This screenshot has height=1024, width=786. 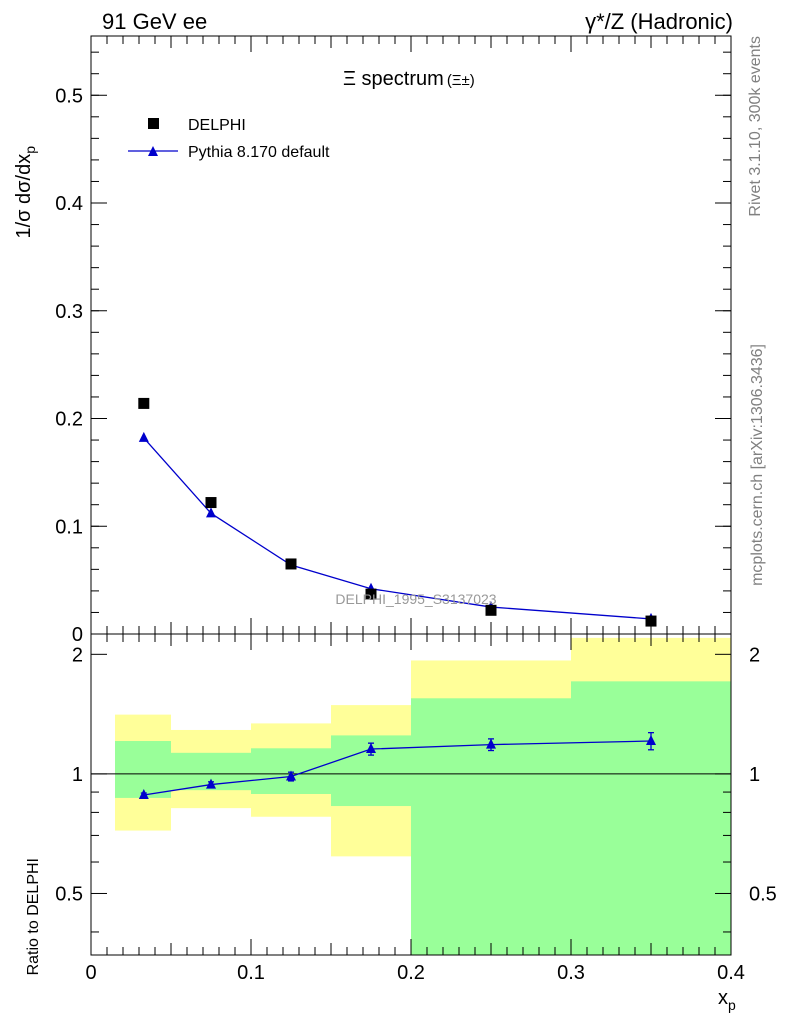 I want to click on xlabel: xp, so click(x=727, y=1000).